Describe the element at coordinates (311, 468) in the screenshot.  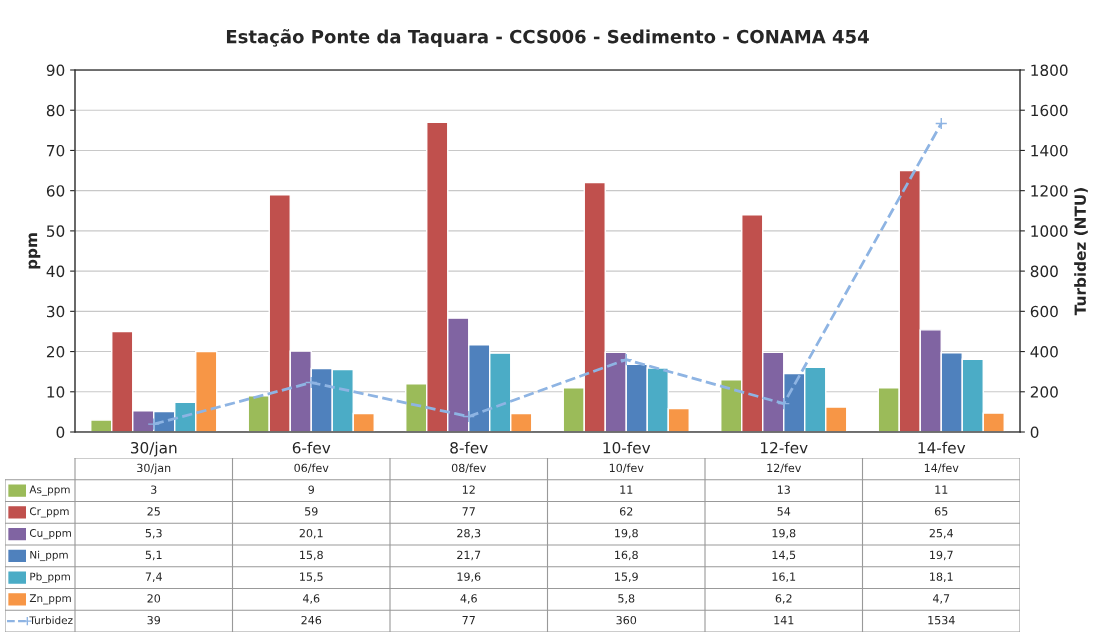
I see `text: 06/fev` at that location.